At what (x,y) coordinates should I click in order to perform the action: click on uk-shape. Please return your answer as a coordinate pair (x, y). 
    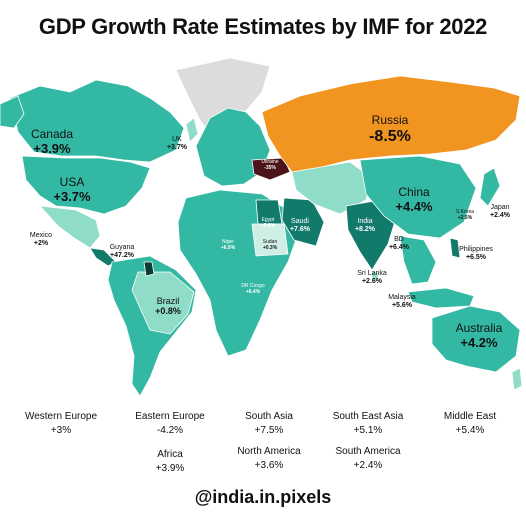
    Looking at the image, I should click on (192, 130).